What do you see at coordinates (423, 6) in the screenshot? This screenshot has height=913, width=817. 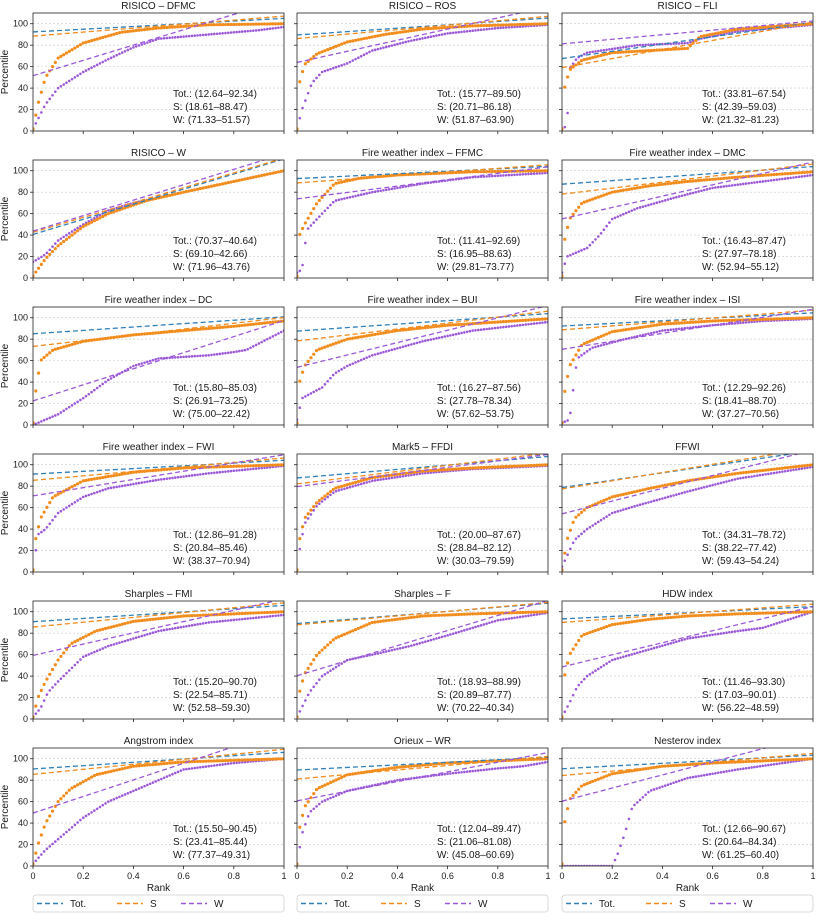 I see `panel-title: RISICO – ROS` at bounding box center [423, 6].